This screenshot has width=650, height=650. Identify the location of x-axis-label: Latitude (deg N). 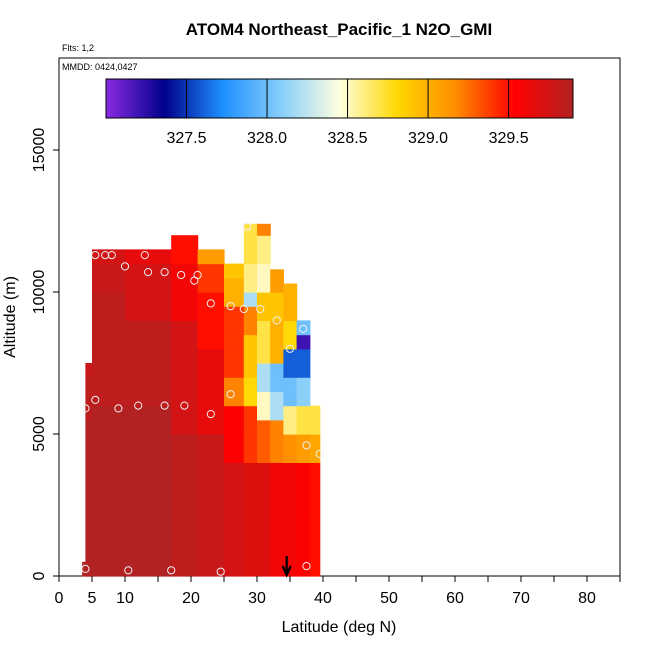
(339, 627).